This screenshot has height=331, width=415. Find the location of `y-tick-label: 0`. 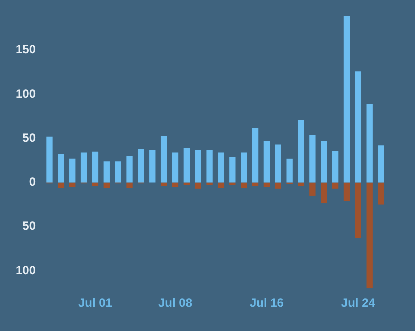

y-tick-label: 0 is located at coordinates (32, 182).